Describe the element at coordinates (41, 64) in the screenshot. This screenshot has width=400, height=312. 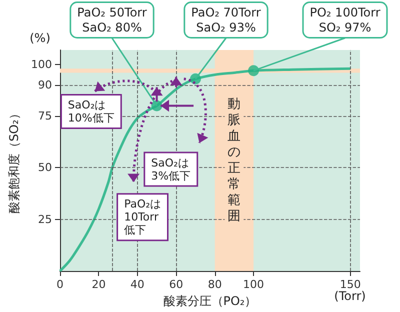
I see `y-tick-label: 100` at that location.